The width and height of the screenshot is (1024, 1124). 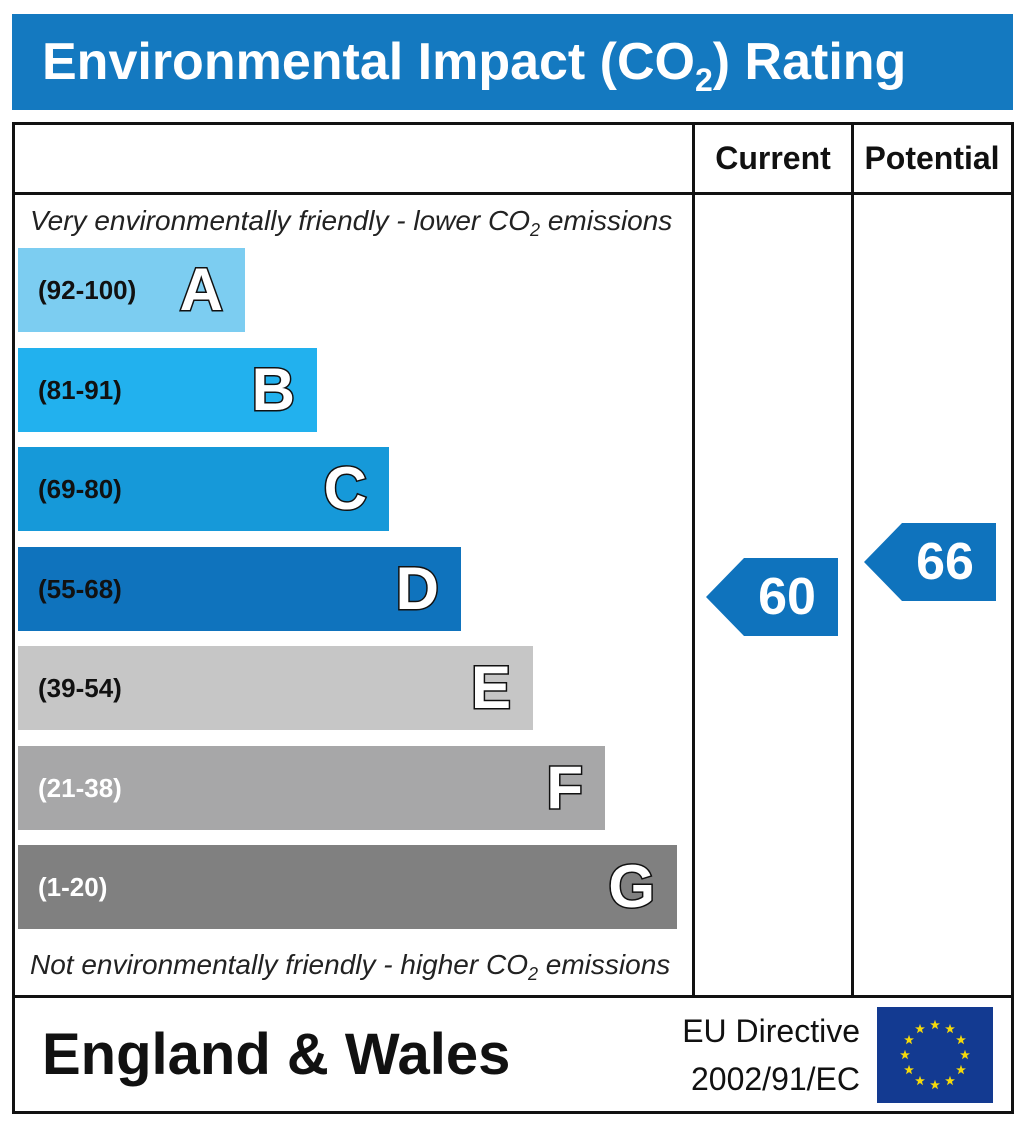 What do you see at coordinates (87, 290) in the screenshot?
I see `band-a-range: (92-100)` at bounding box center [87, 290].